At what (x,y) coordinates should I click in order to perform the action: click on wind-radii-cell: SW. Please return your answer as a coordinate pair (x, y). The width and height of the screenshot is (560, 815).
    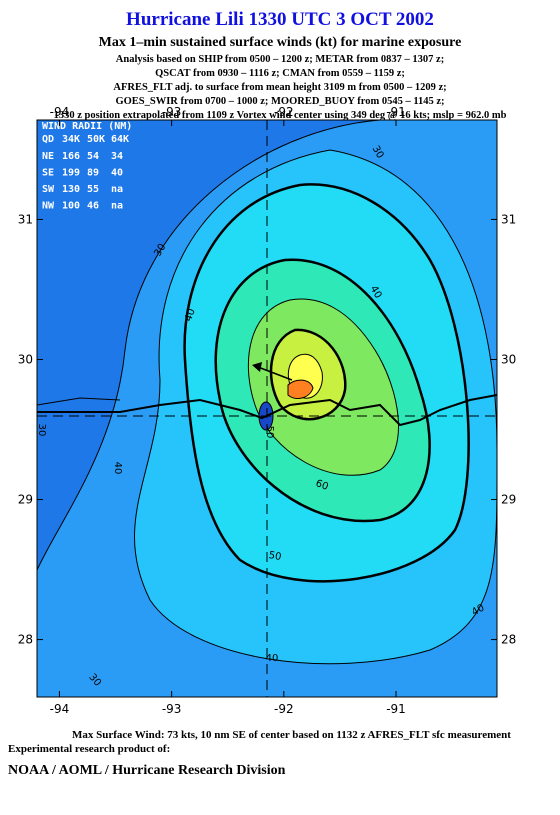
    Looking at the image, I should click on (48, 189).